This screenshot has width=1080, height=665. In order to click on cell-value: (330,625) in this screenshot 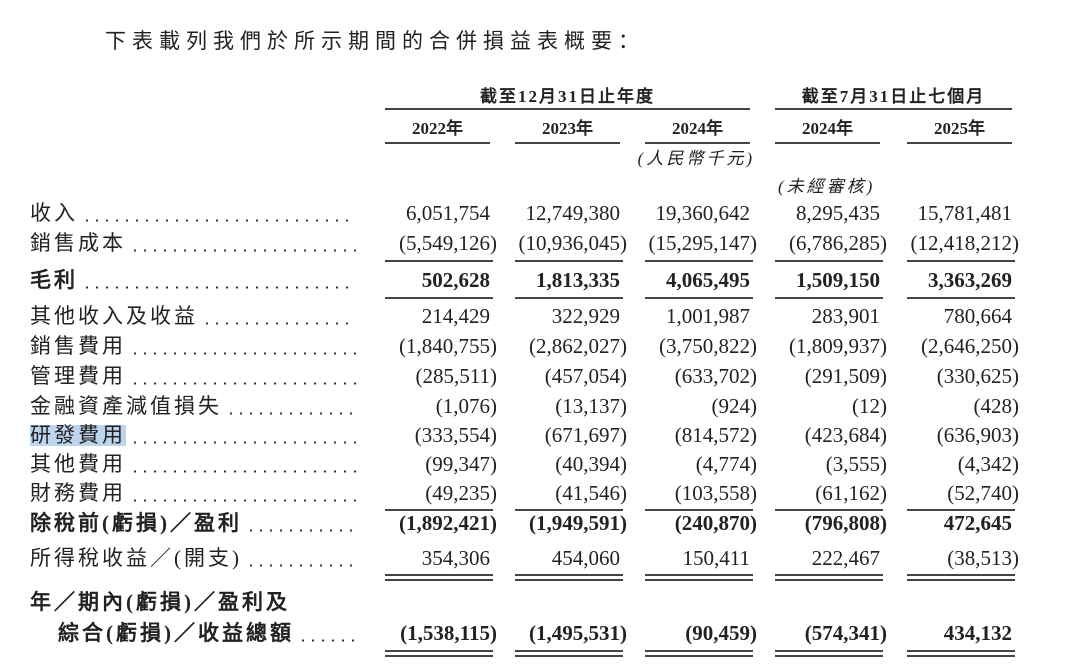, I will do `click(977, 376)`.